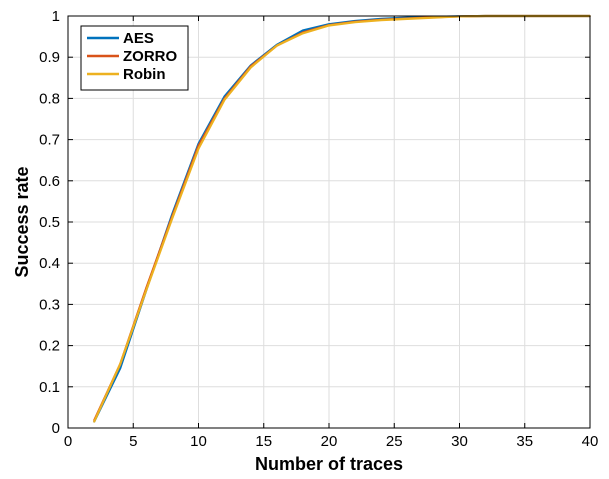 This screenshot has width=609, height=479. What do you see at coordinates (49, 222) in the screenshot?
I see `y-tick-label: 0.5` at bounding box center [49, 222].